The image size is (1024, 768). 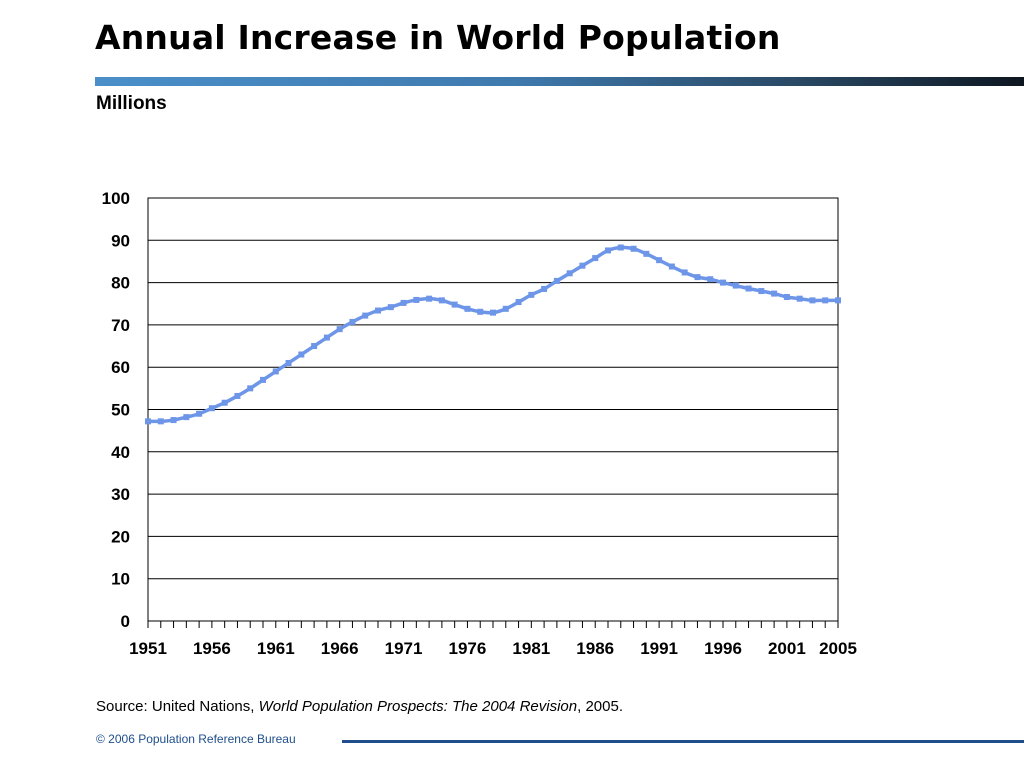 What do you see at coordinates (131, 103) in the screenshot?
I see `units-label: Millions` at bounding box center [131, 103].